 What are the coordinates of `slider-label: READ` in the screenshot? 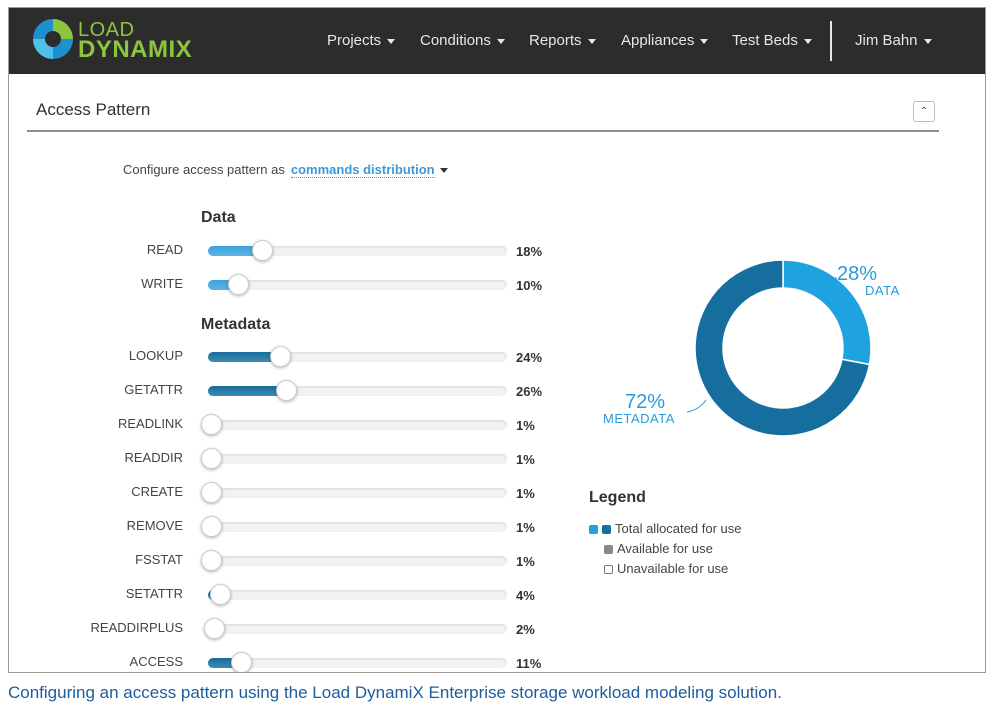 It's located at (164, 249).